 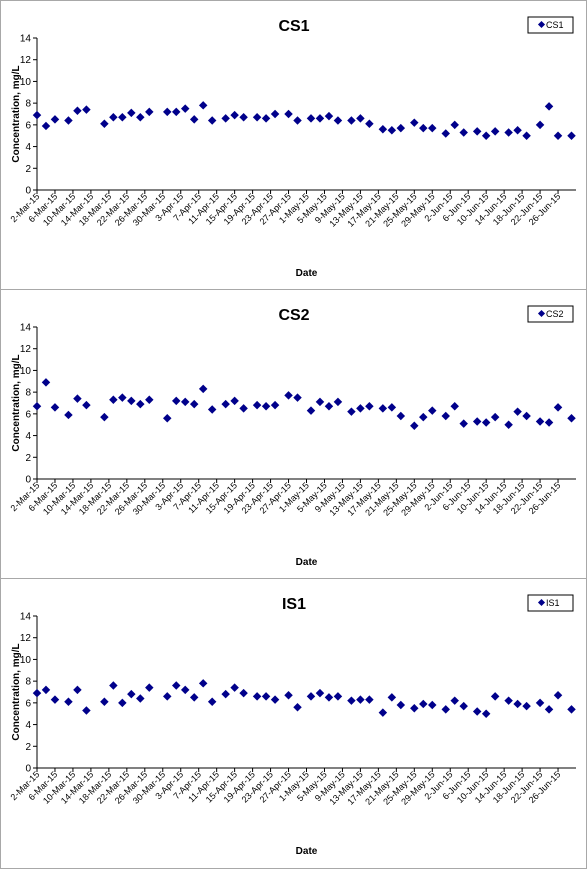 I want to click on legend: IS1, so click(x=550, y=603).